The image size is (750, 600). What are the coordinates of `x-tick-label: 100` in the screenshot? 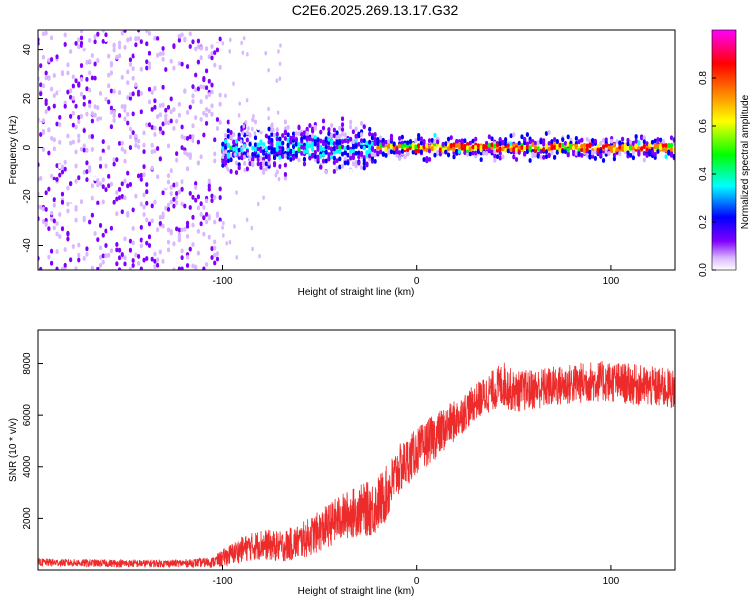 It's located at (611, 281).